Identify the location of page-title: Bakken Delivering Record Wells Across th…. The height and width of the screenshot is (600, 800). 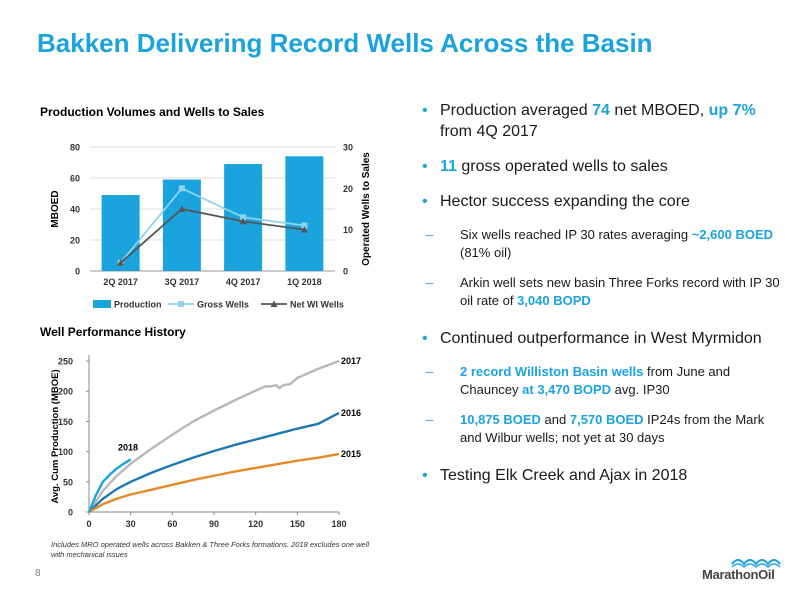
(345, 43).